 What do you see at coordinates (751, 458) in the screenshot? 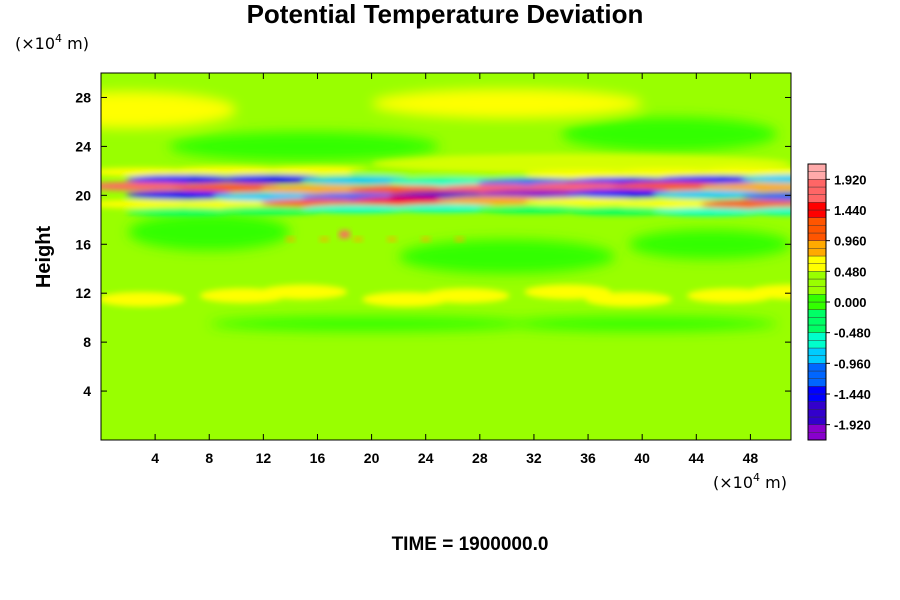
I see `x-tick-label: 48` at bounding box center [751, 458].